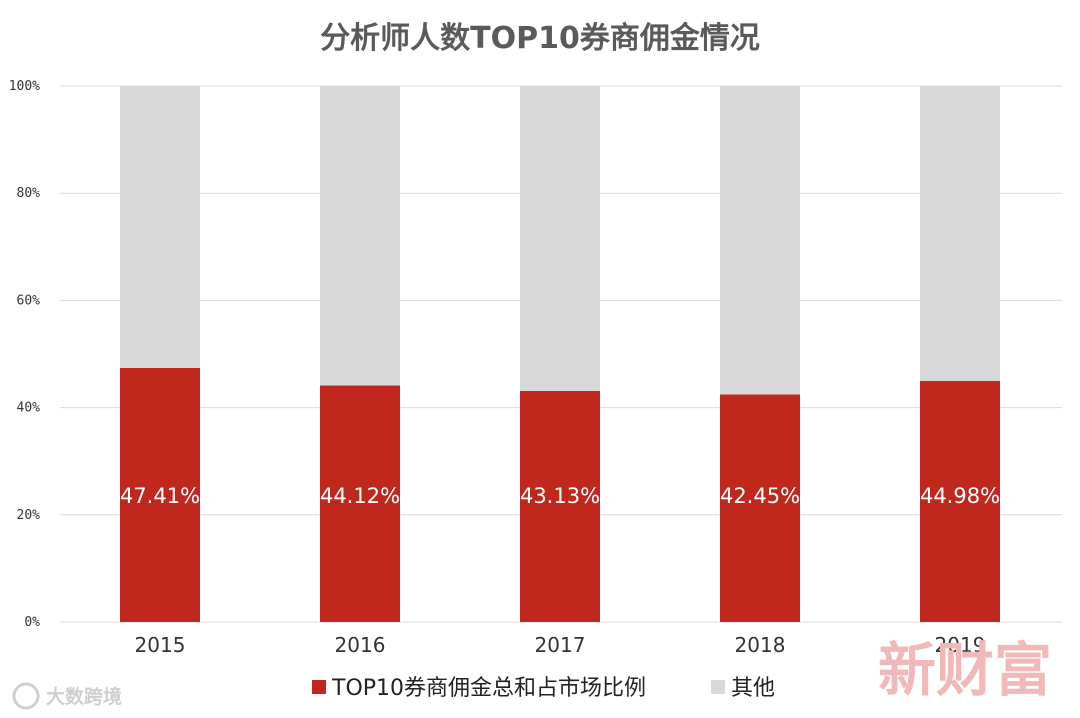 This screenshot has width=1080, height=718. Describe the element at coordinates (360, 645) in the screenshot. I see `x-category-label: 2016` at that location.